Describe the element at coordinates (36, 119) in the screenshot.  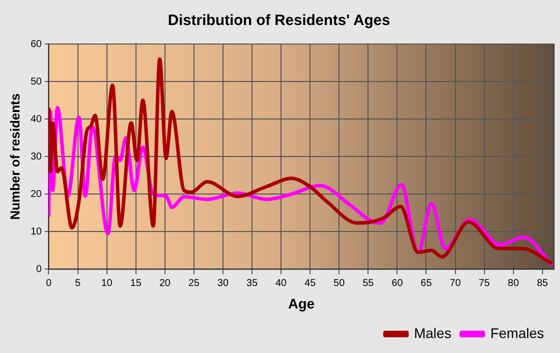
I see `y-tick-label: 40` at that location.